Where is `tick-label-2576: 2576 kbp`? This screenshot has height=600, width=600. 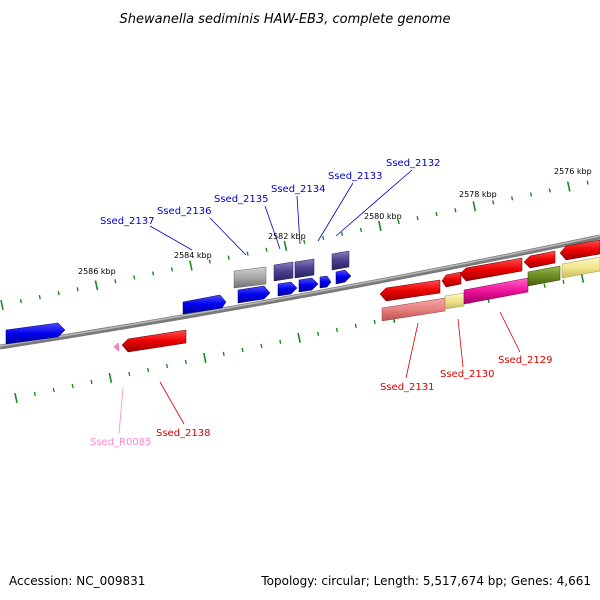
tick-label-2576: 2576 kbp is located at coordinates (573, 171).